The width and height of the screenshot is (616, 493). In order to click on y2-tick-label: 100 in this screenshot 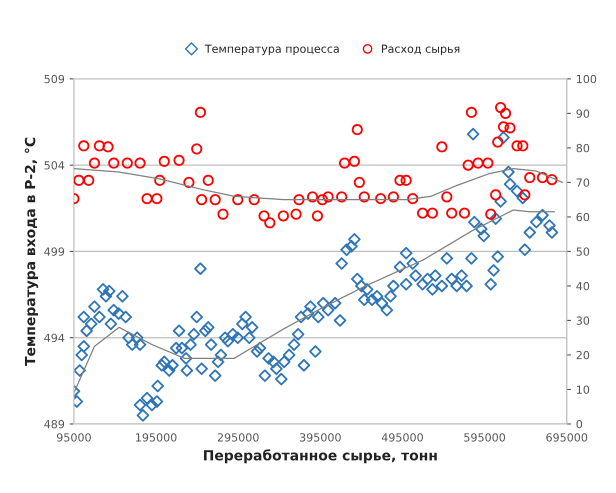, I will do `click(586, 79)`.